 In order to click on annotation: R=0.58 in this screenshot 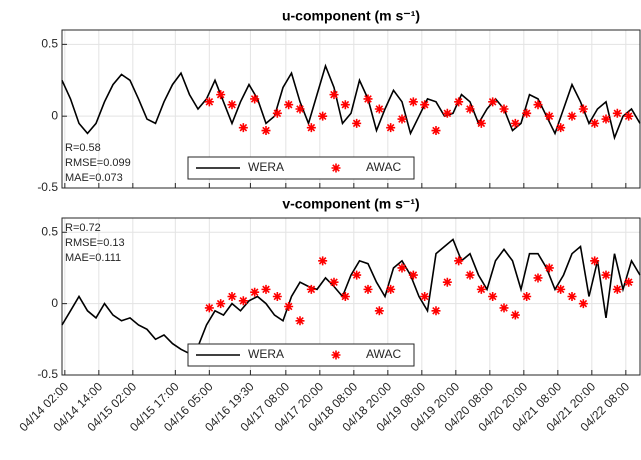, I will do `click(83, 148)`.